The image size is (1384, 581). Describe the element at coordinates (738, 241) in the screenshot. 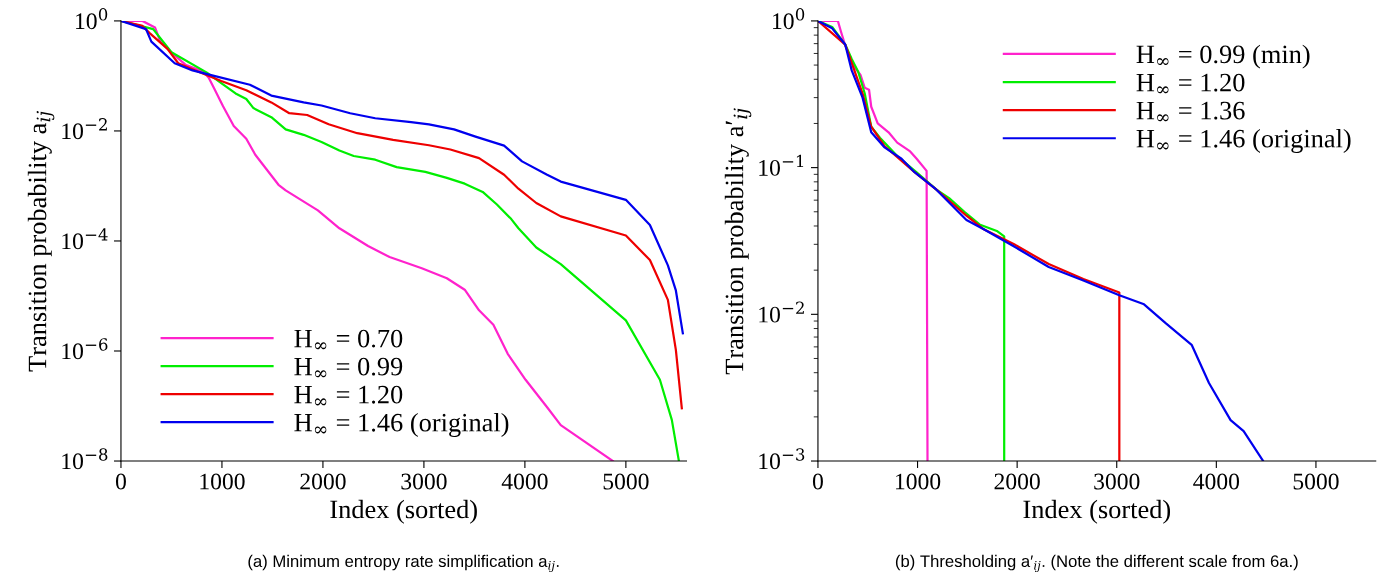

I see `y-axis-title: Transition probability a′$_{ij}$` at that location.